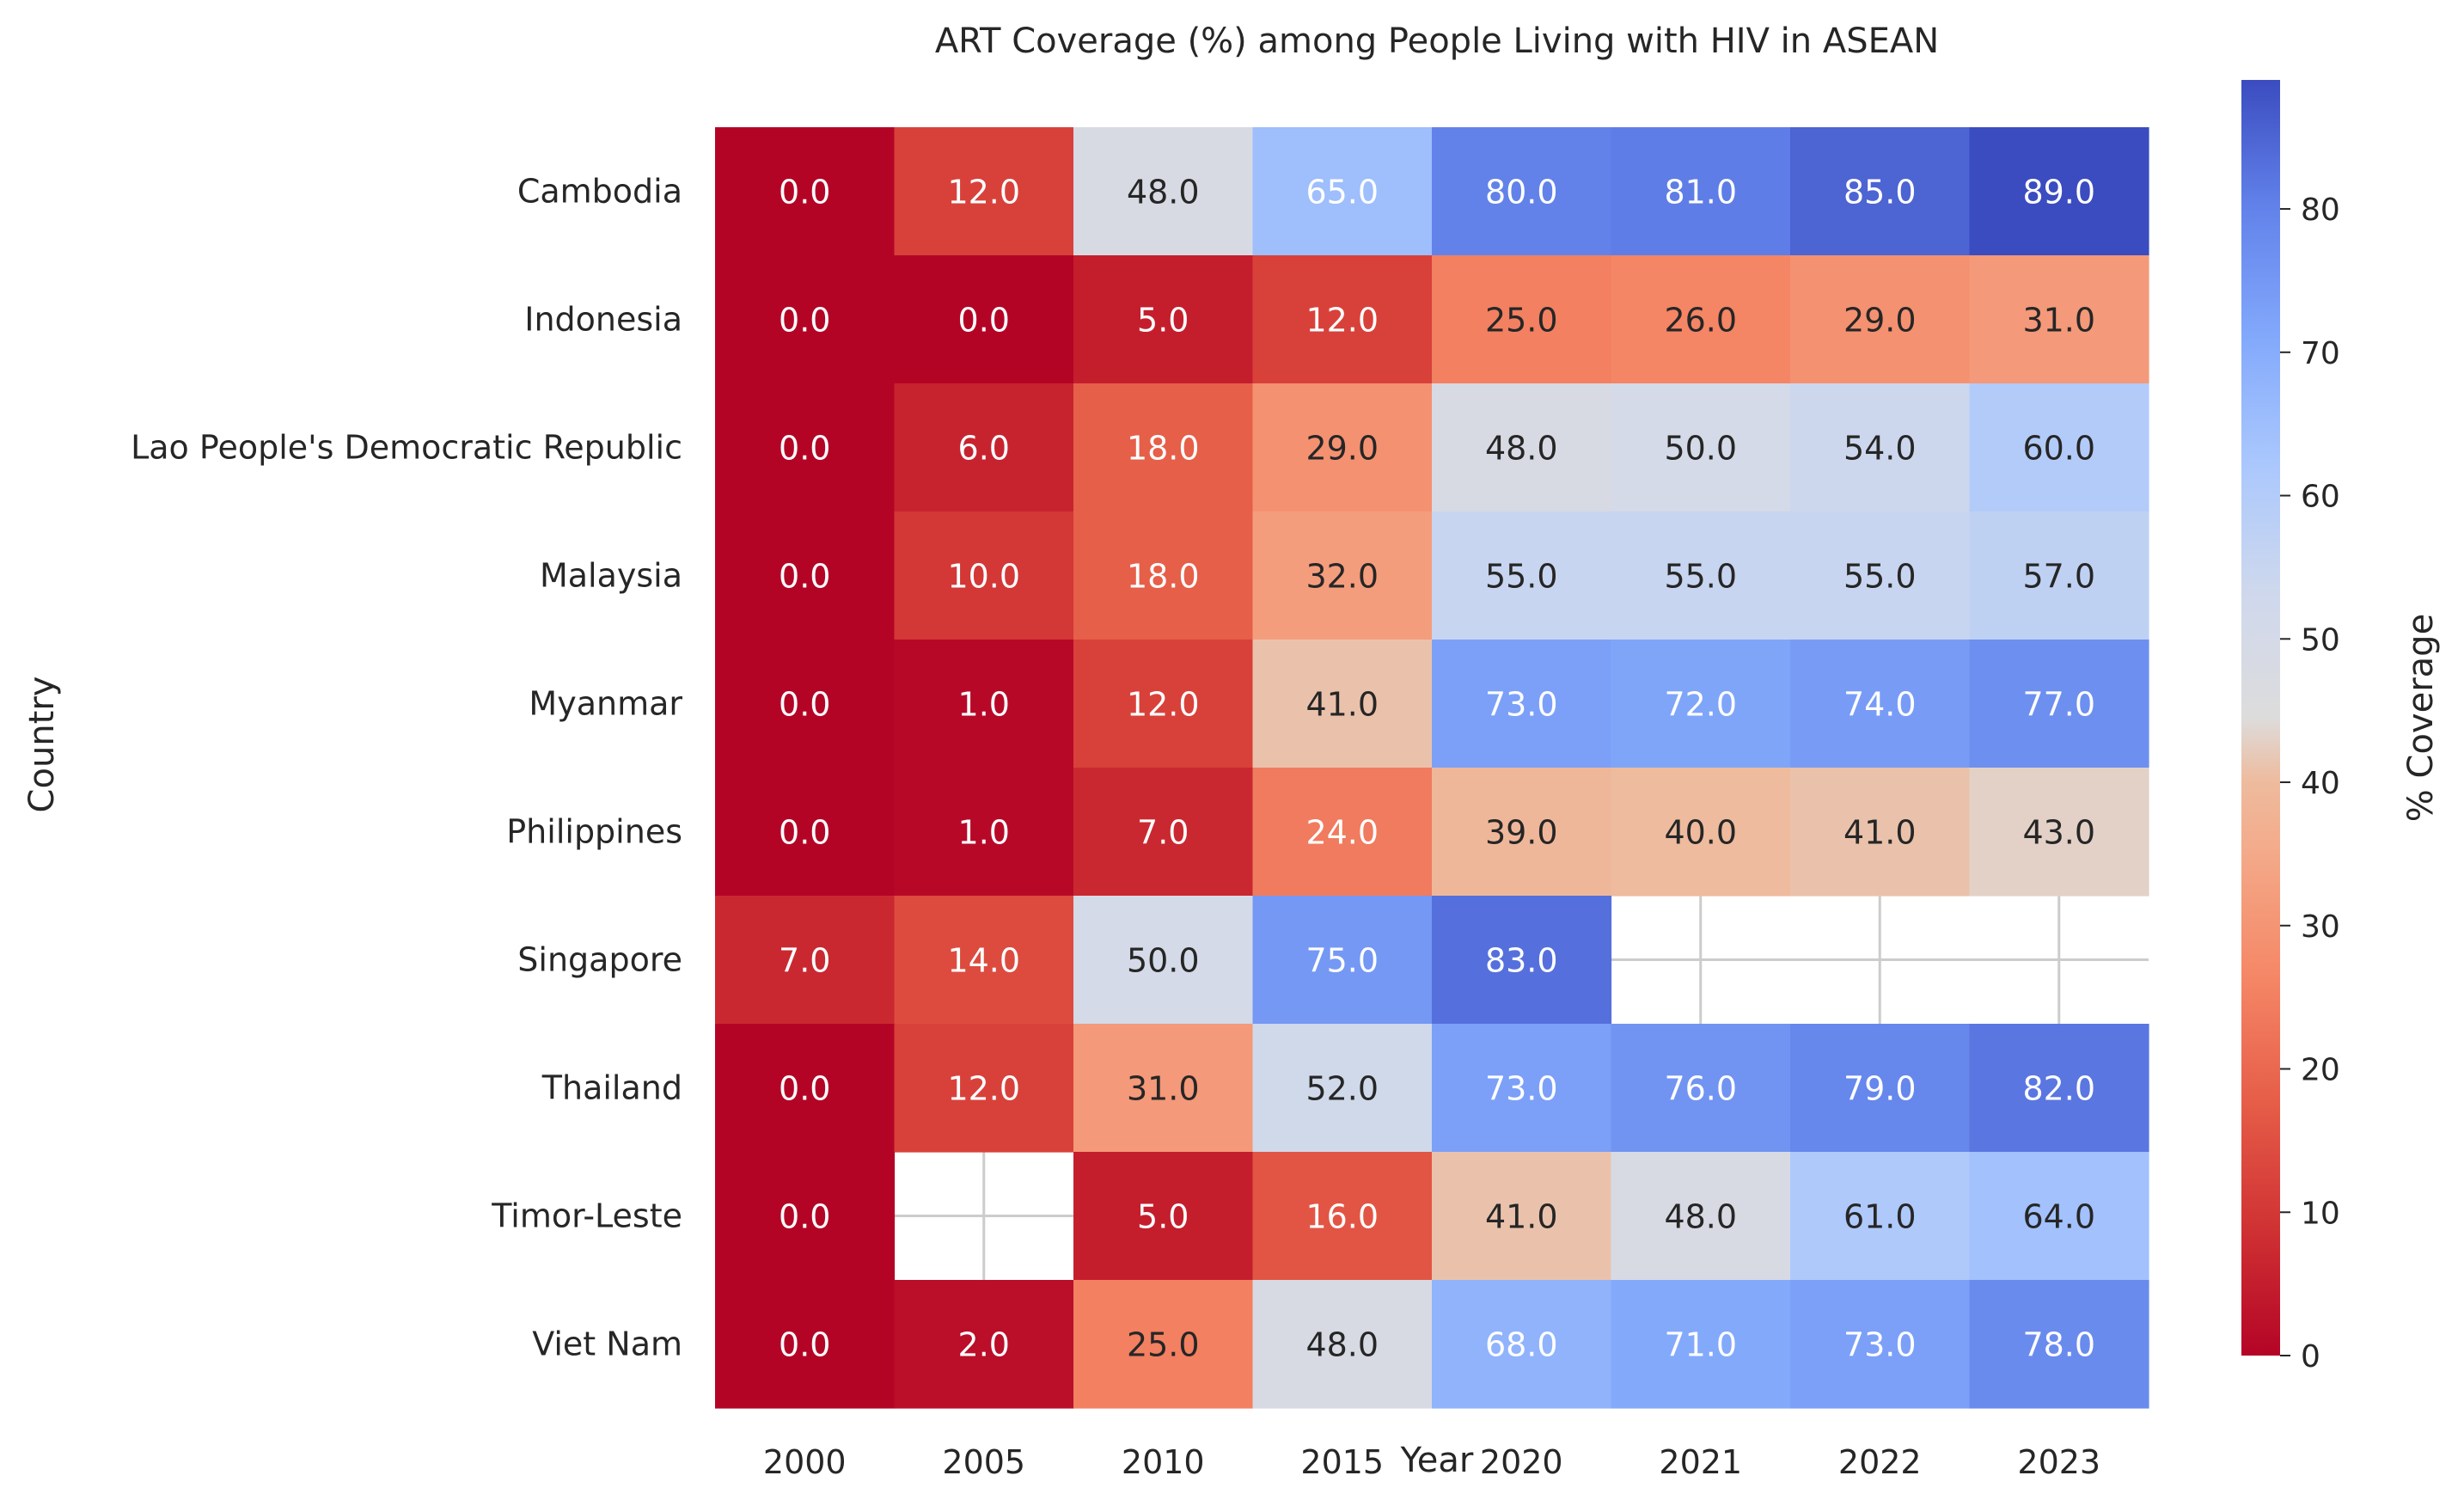 This screenshot has width=2464, height=1506. I want to click on cell-value-label: 65.0, so click(1342, 193).